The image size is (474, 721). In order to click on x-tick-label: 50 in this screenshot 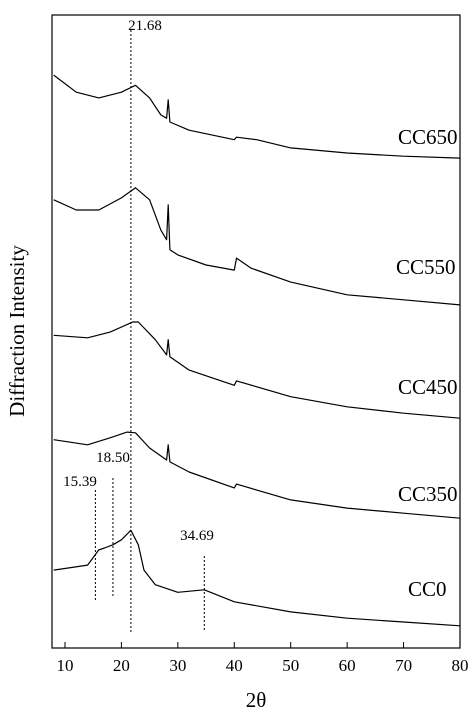, I will do `click(290, 665)`.